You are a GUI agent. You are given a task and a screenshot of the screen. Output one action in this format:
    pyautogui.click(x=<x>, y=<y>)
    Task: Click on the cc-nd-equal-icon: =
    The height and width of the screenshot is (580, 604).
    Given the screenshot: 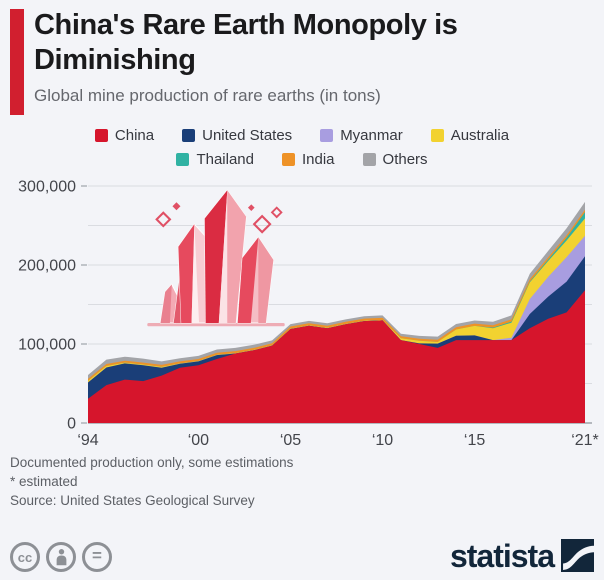 What is the action you would take?
    pyautogui.click(x=97, y=557)
    